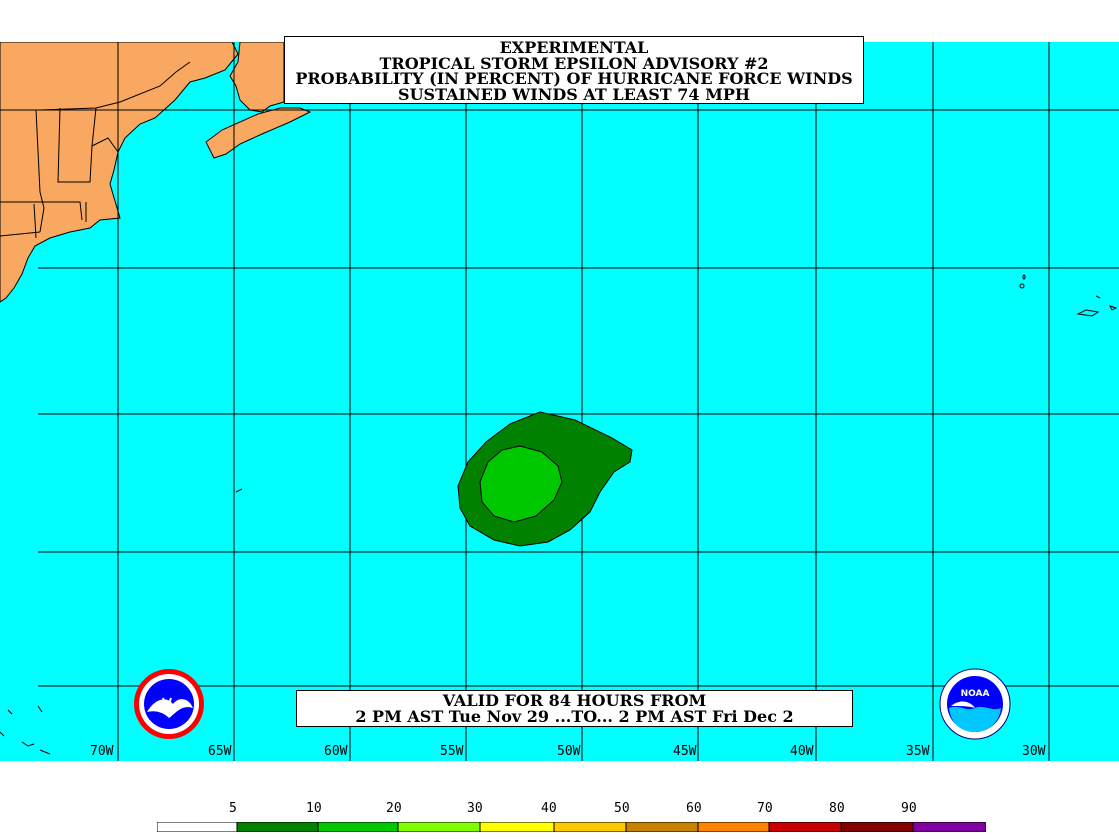 This screenshot has height=839, width=1119. I want to click on lon-label-50w: 50W, so click(569, 751).